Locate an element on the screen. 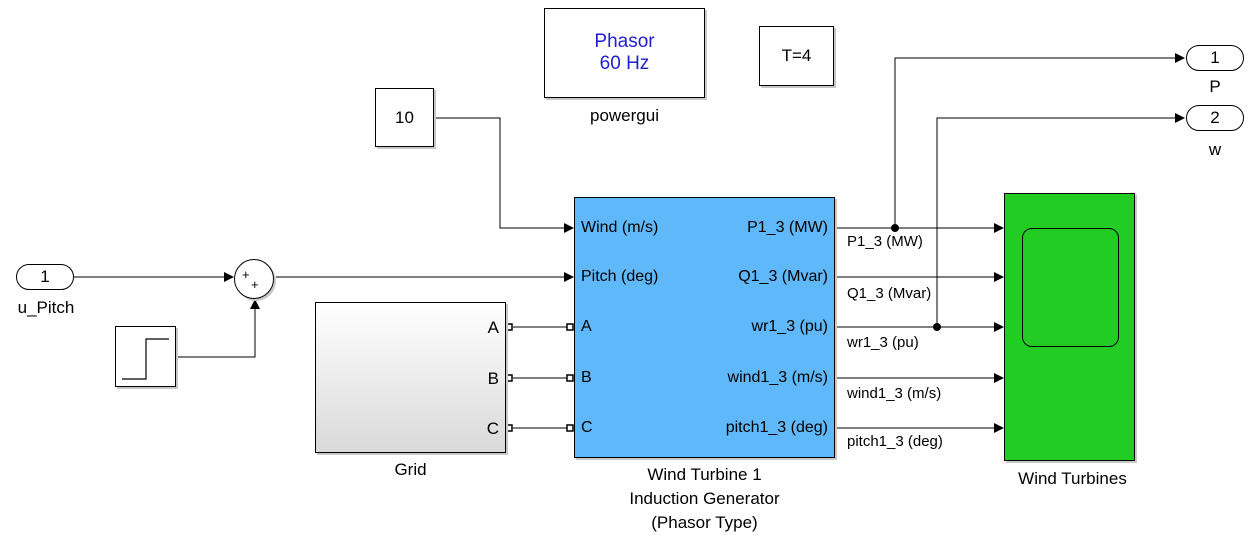 The image size is (1253, 555). turbine-input-wind: Wind (m/s) is located at coordinates (620, 227).